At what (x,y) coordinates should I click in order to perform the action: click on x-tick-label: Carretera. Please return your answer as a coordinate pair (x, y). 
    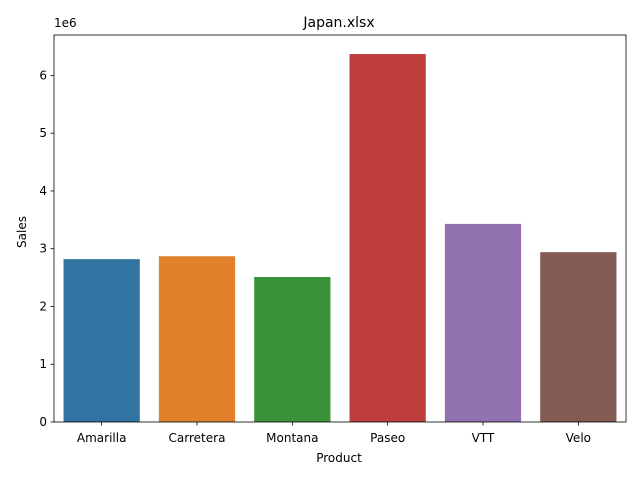
    Looking at the image, I should click on (197, 438).